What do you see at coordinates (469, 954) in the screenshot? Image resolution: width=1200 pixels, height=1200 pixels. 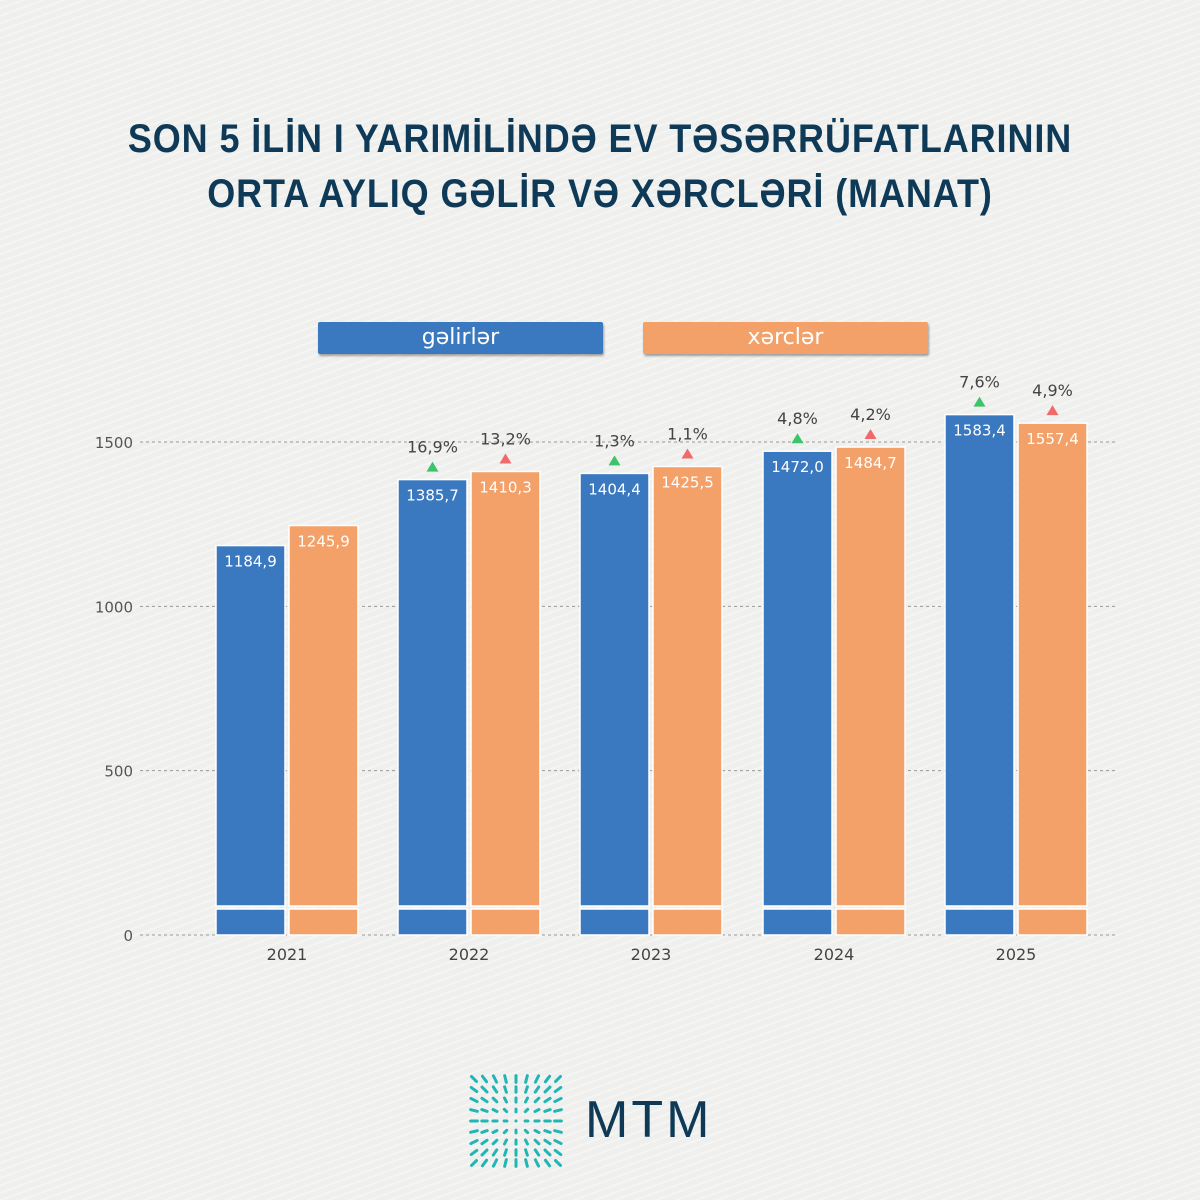 I see `x-tick-label: 2022` at bounding box center [469, 954].